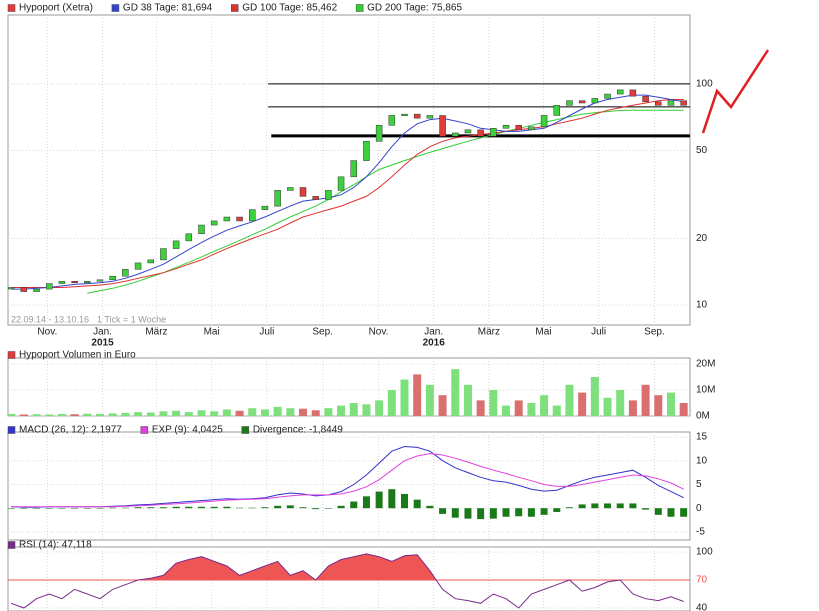 The height and width of the screenshot is (611, 819). Describe the element at coordinates (156, 332) in the screenshot. I see `x-tick-label: März` at that location.